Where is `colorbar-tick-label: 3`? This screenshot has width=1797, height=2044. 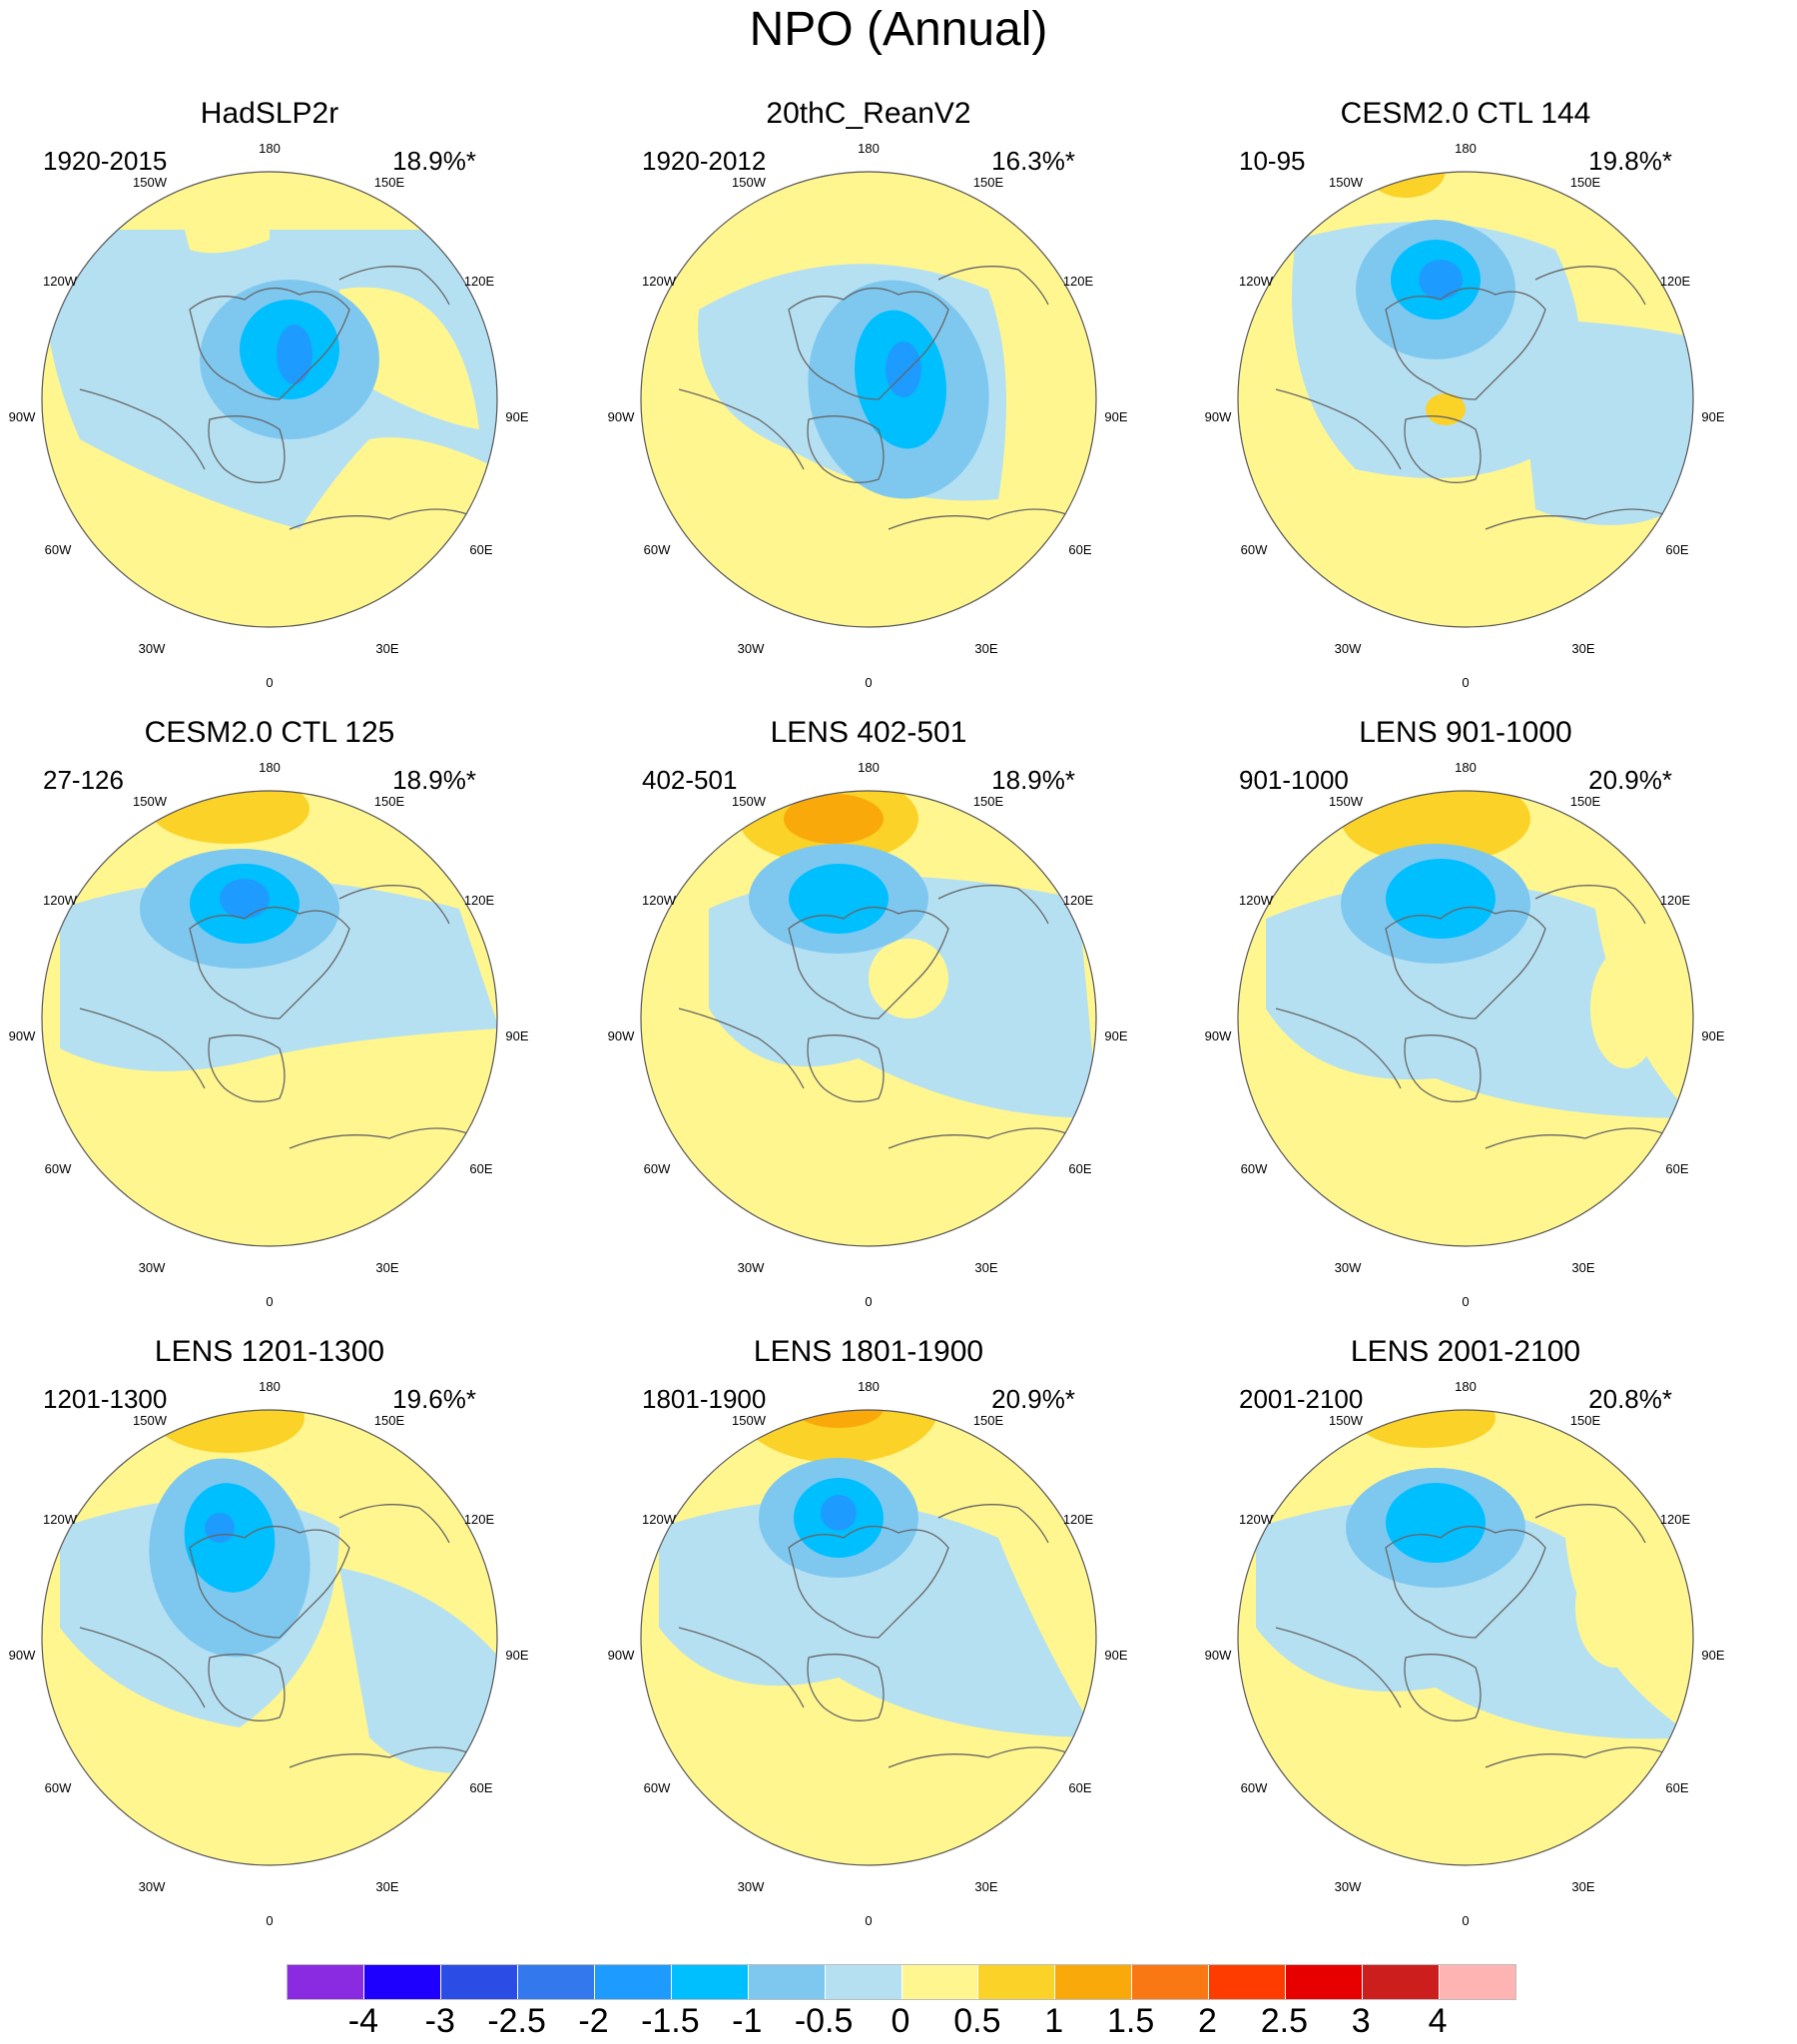 colorbar-tick-label: 3 is located at coordinates (1361, 2021).